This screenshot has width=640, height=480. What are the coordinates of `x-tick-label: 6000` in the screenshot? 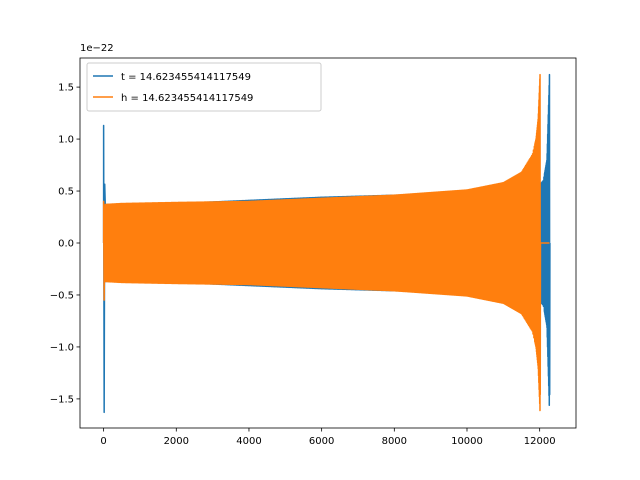 It's located at (321, 441).